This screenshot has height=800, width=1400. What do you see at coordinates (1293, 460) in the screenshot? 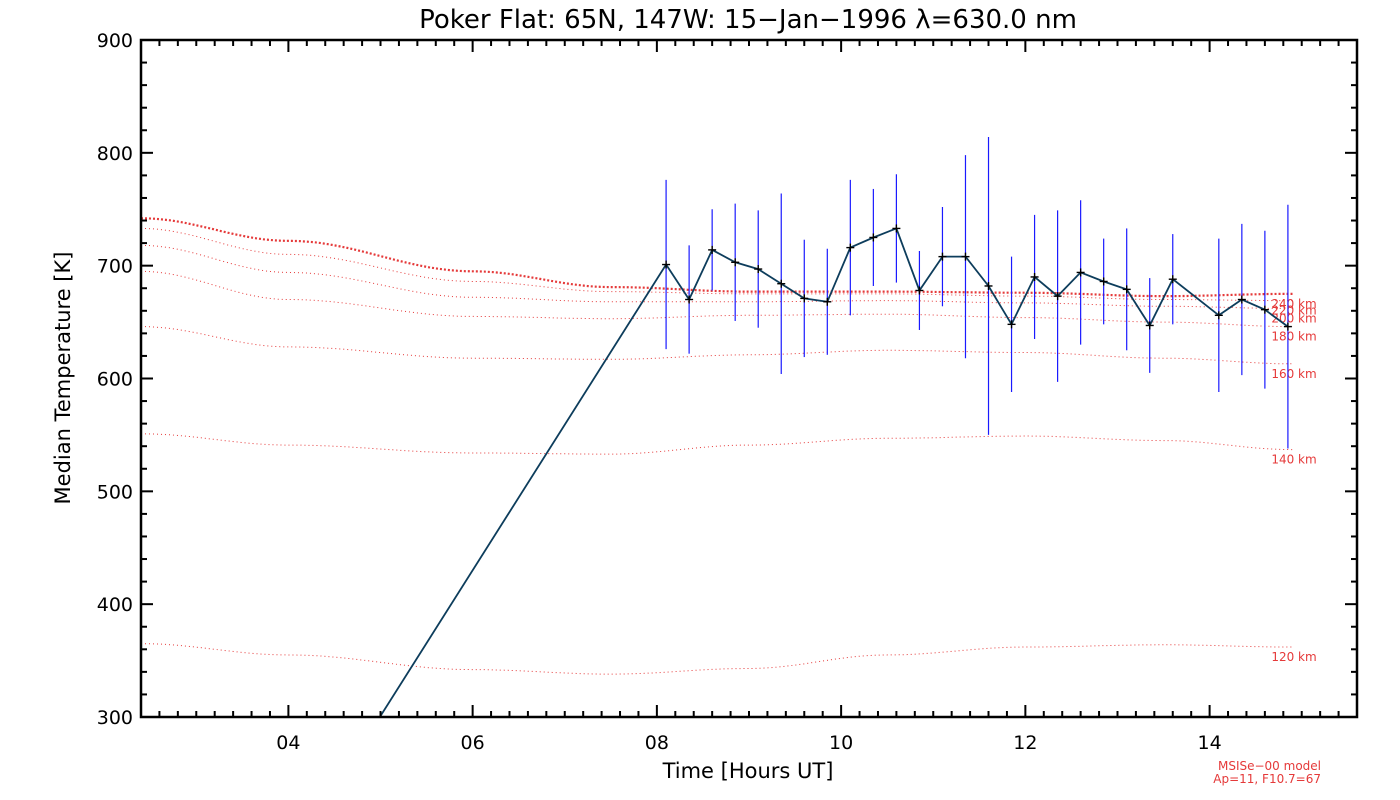
I see `model-label-140-km: 140 km` at bounding box center [1293, 460].